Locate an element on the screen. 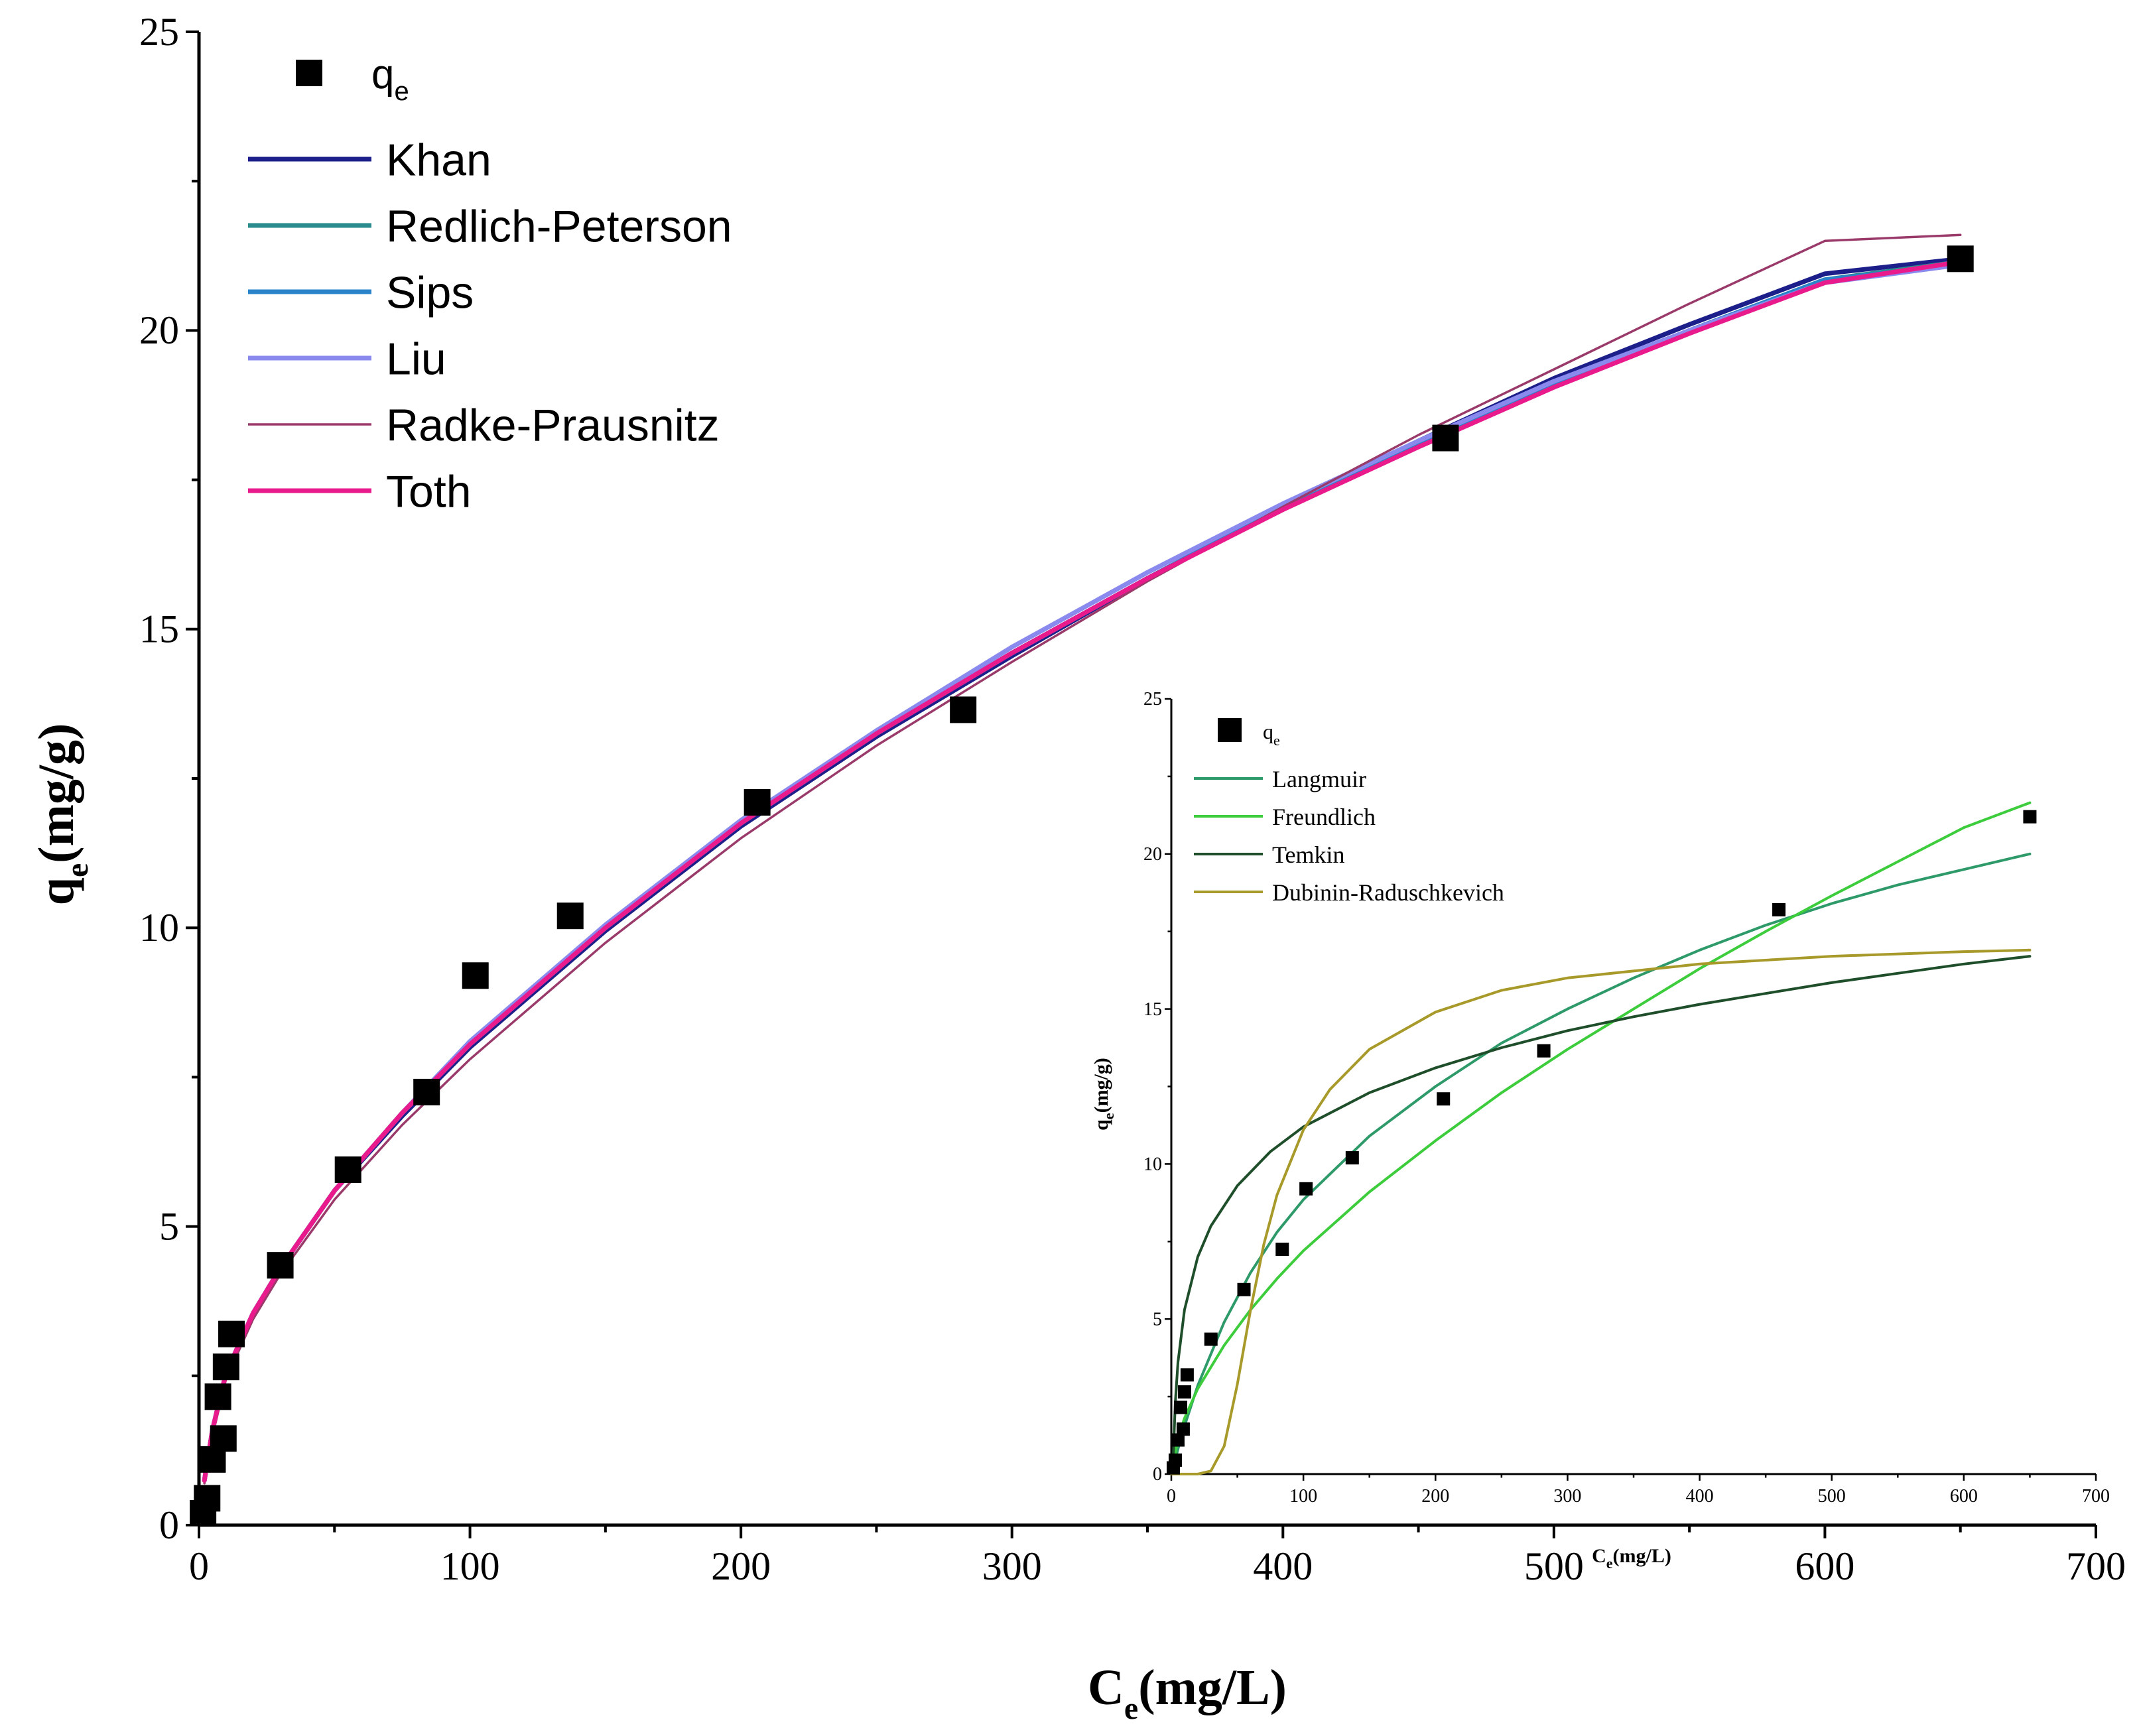 This screenshot has height=1736, width=2139. main-y-tick-label: 5 is located at coordinates (169, 1226).